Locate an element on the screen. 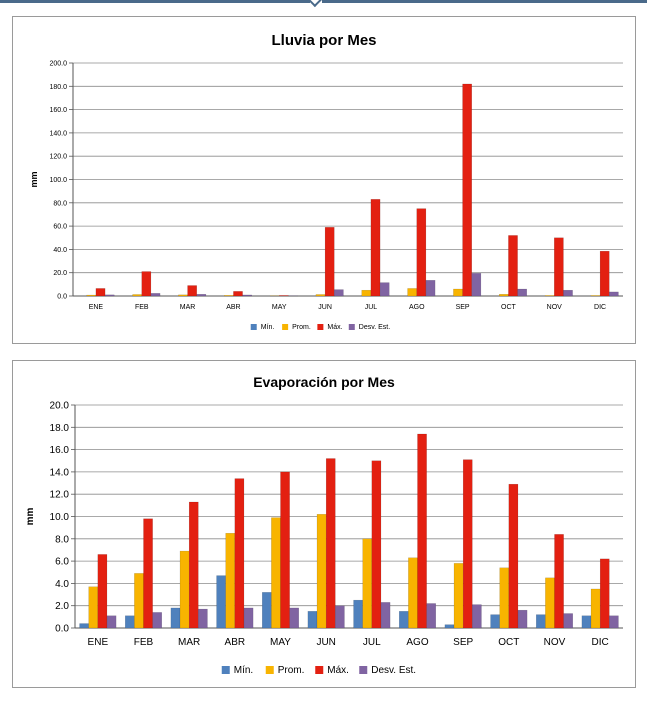 This screenshot has width=647, height=702. bar-max-mar is located at coordinates (192, 291).